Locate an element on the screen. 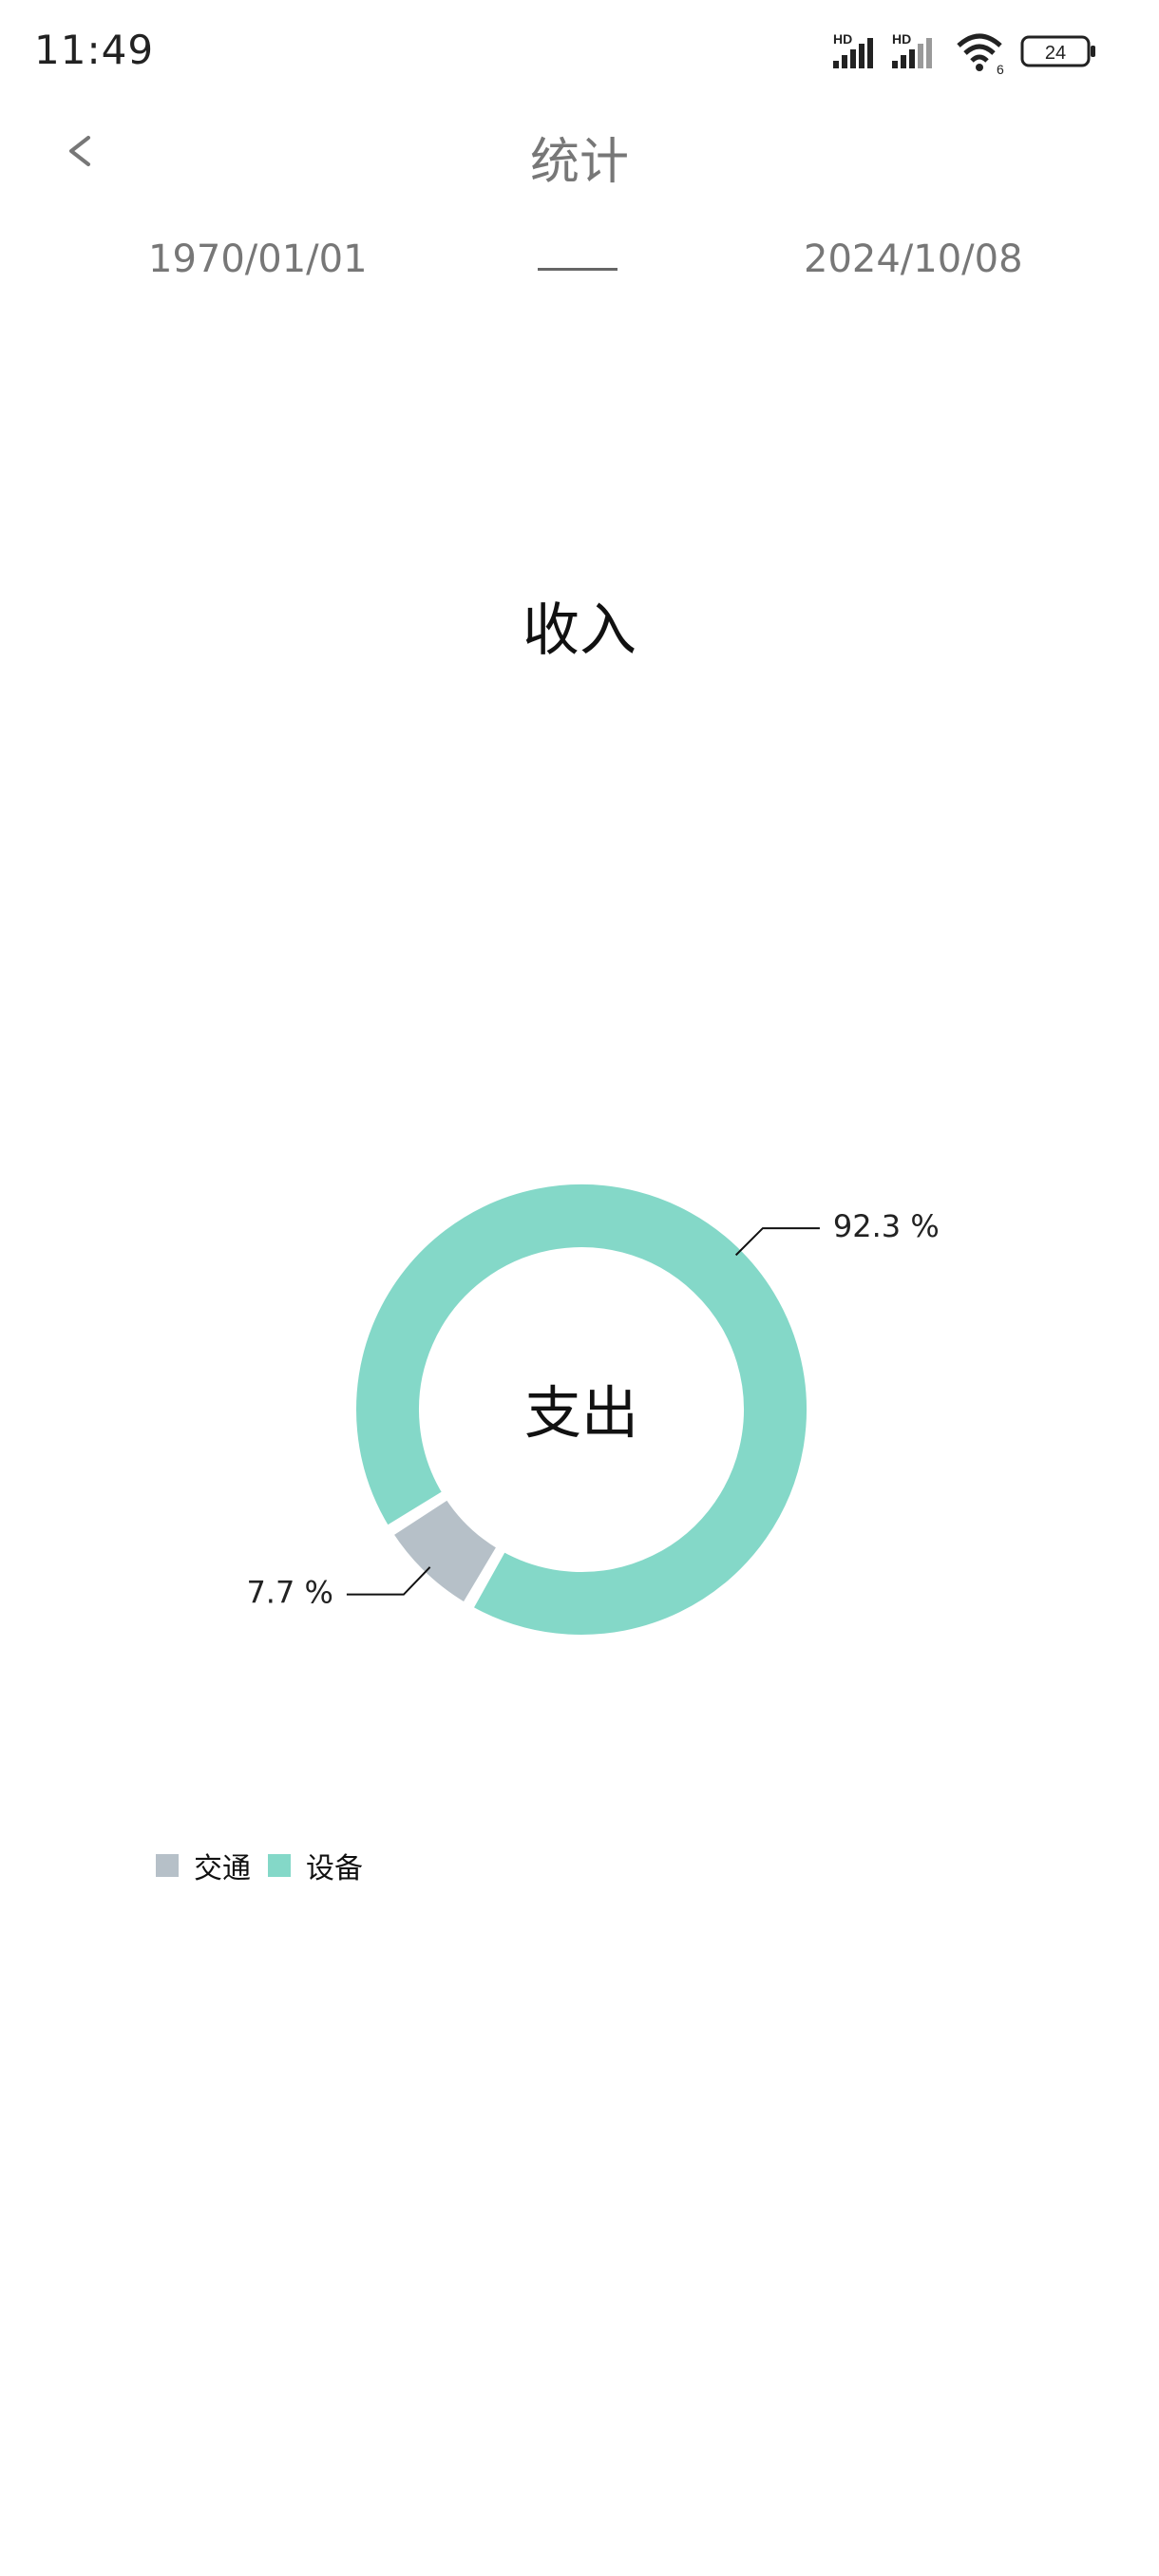  legend-label-2: 设备 is located at coordinates (334, 1868).